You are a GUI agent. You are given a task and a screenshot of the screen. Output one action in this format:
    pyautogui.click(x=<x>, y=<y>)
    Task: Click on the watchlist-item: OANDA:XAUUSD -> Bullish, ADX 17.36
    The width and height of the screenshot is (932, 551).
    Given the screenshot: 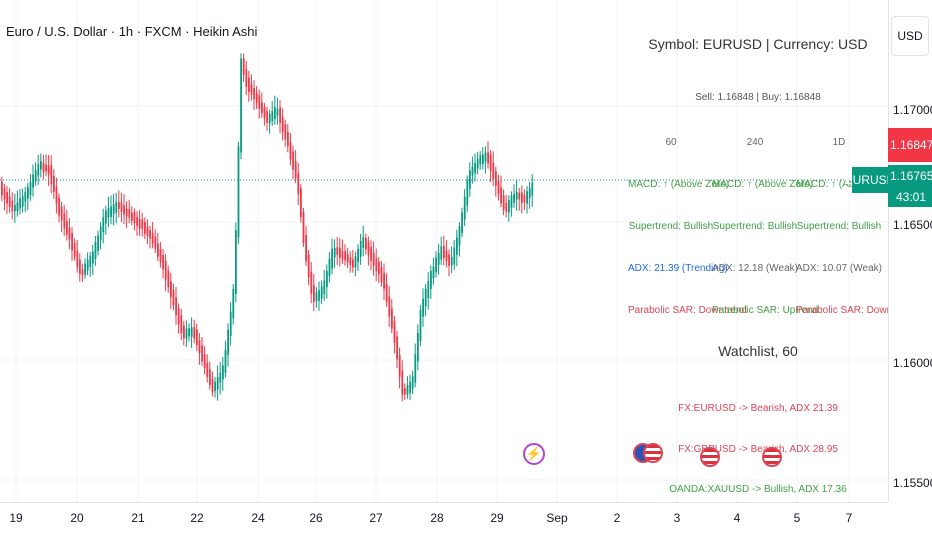 What is the action you would take?
    pyautogui.click(x=758, y=489)
    